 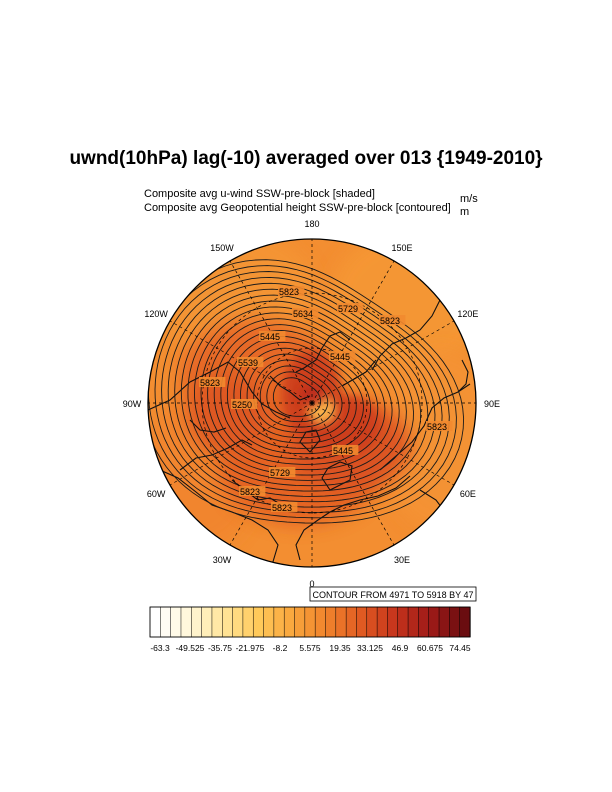 I want to click on longitude-label: 120W, so click(x=156, y=314).